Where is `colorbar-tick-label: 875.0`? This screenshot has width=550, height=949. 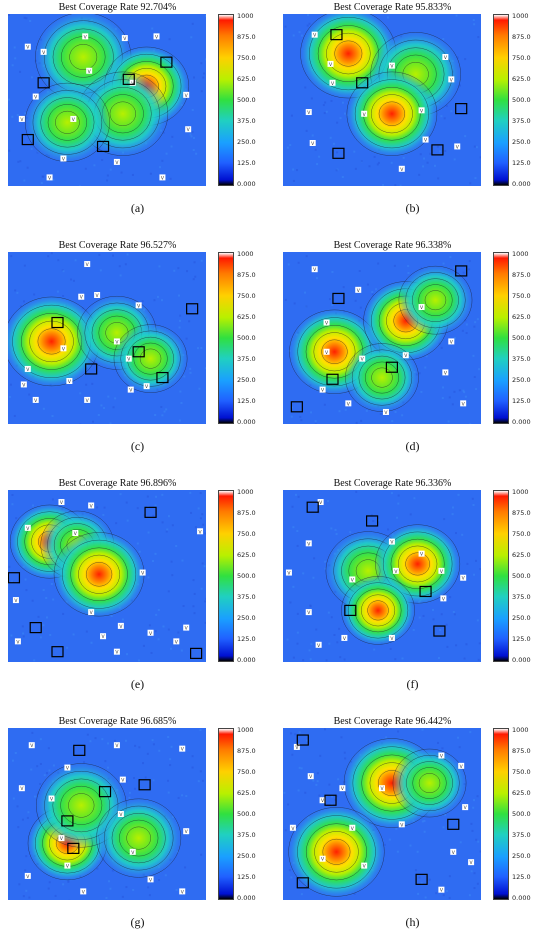
colorbar-tick-label: 875.0 is located at coordinates (246, 37).